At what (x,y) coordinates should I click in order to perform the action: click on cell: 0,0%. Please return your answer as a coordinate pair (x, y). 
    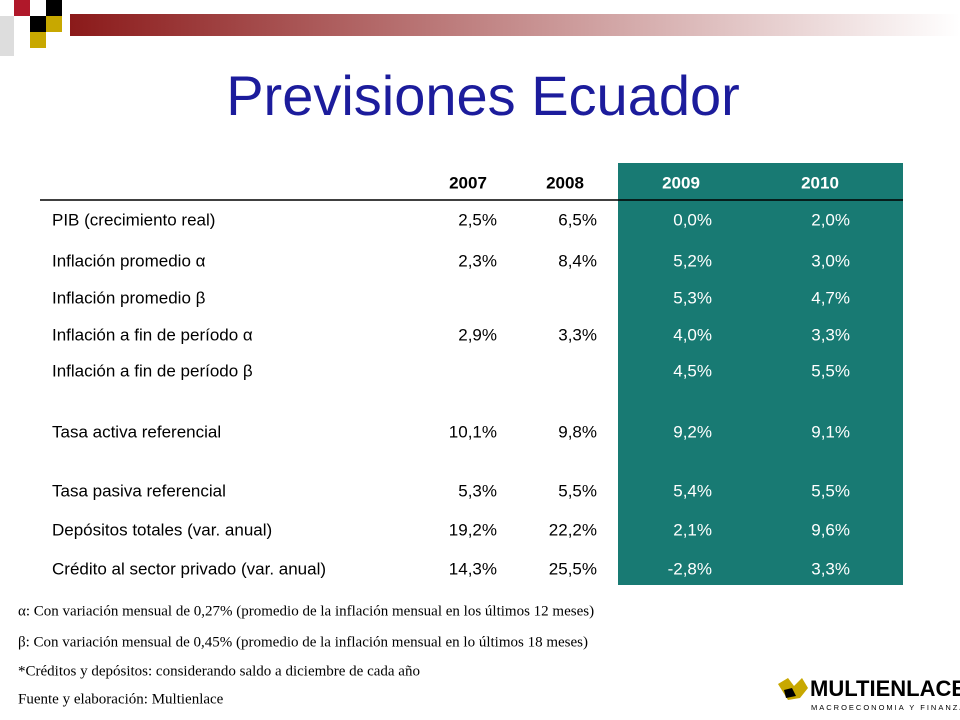
    Looking at the image, I should click on (692, 219).